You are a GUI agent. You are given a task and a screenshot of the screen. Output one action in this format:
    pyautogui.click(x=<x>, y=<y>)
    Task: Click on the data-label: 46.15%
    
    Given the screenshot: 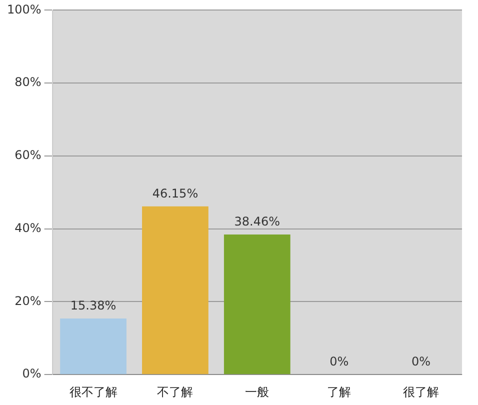 What is the action you would take?
    pyautogui.click(x=175, y=193)
    